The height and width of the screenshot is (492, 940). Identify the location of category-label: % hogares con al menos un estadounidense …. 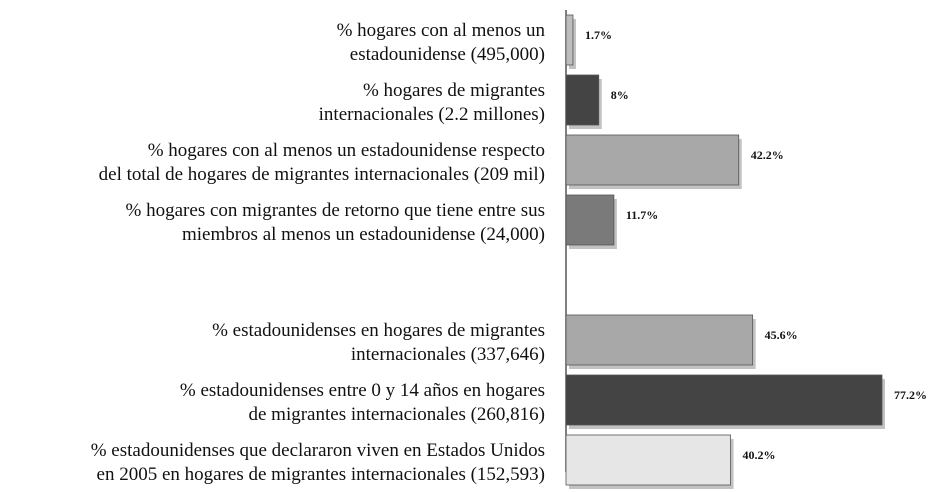
(441, 42).